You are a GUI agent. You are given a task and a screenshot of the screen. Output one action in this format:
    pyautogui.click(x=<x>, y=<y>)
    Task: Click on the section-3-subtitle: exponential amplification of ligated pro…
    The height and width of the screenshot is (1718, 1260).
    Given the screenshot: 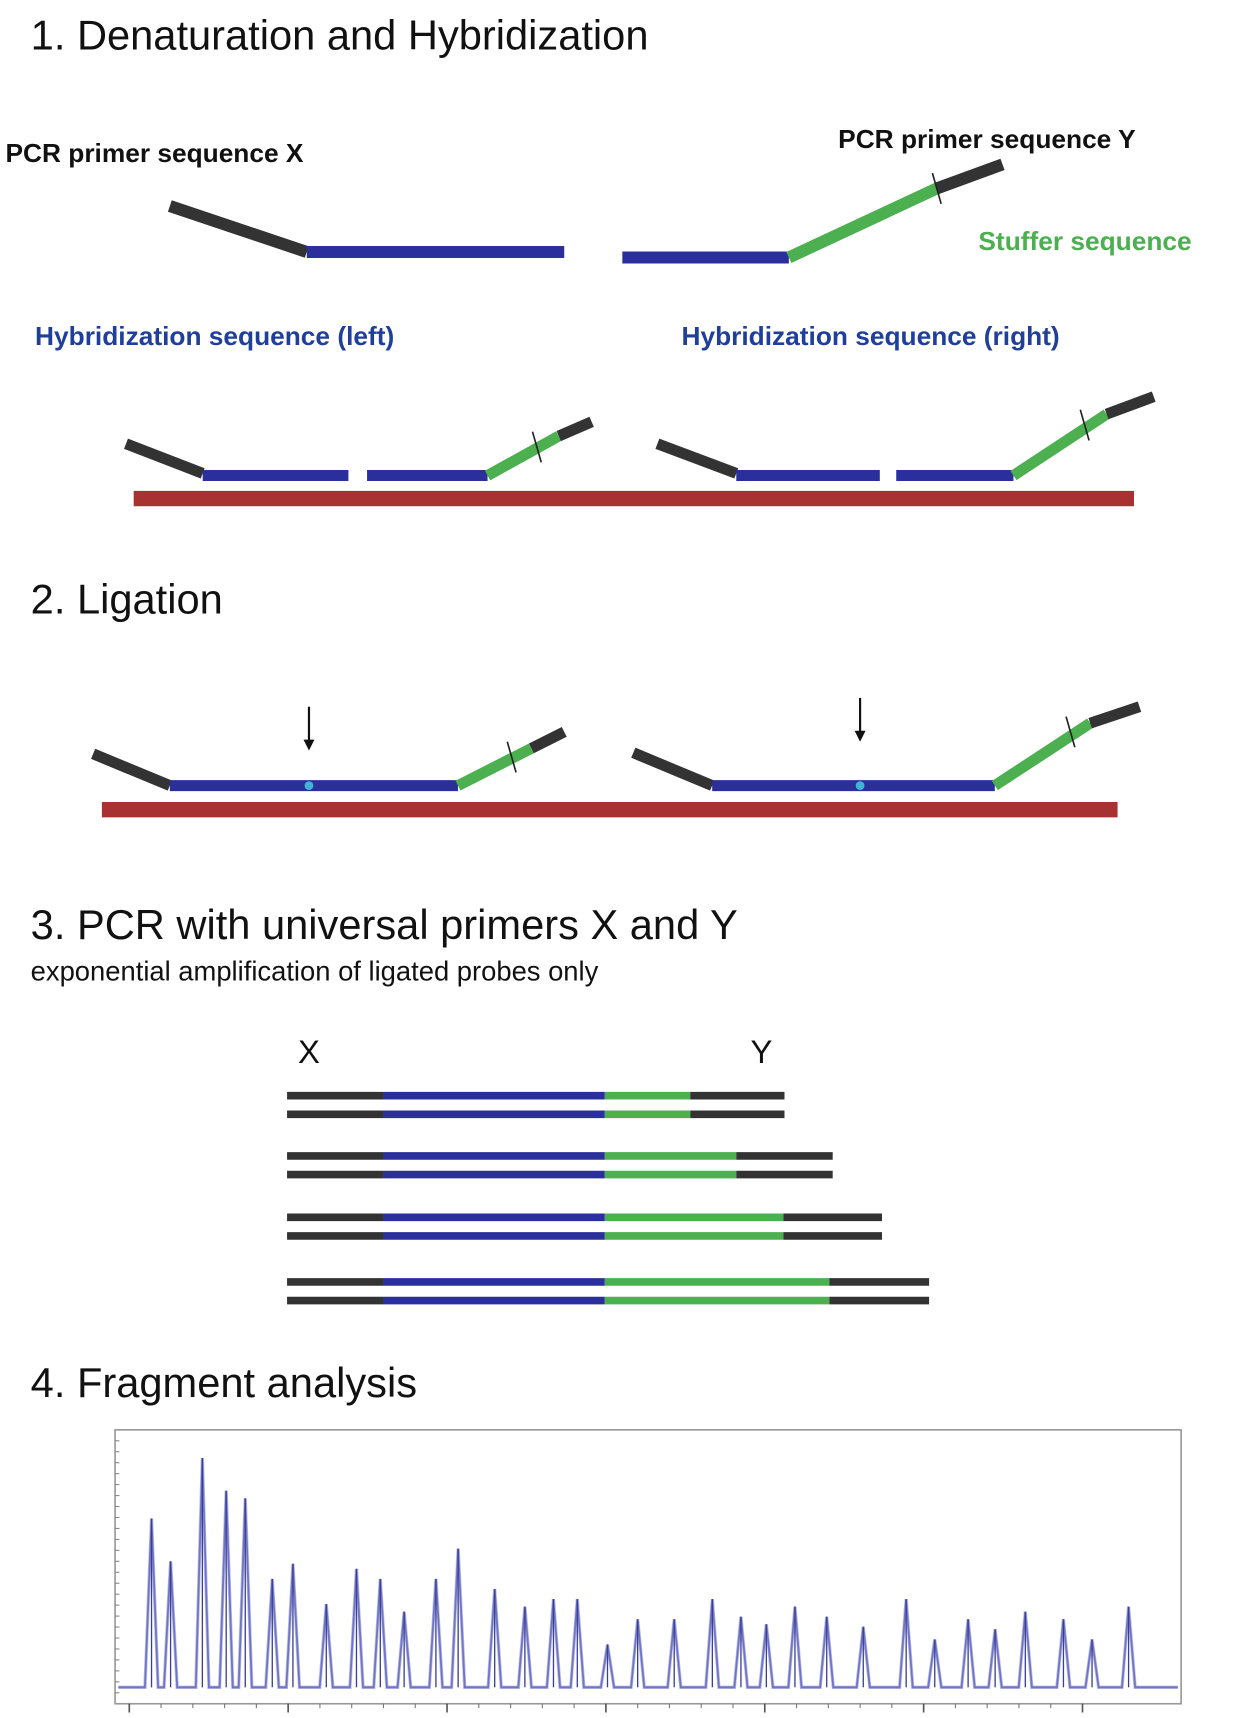 What is the action you would take?
    pyautogui.click(x=315, y=971)
    